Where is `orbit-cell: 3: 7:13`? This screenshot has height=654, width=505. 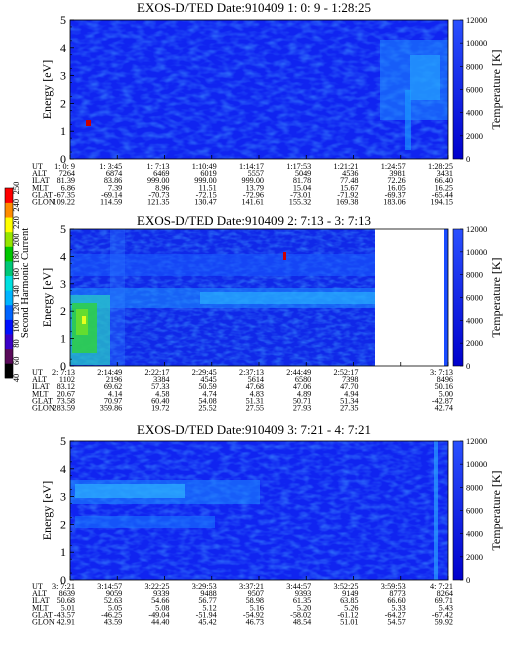
orbit-cell: 3: 7:13 is located at coordinates (441, 372).